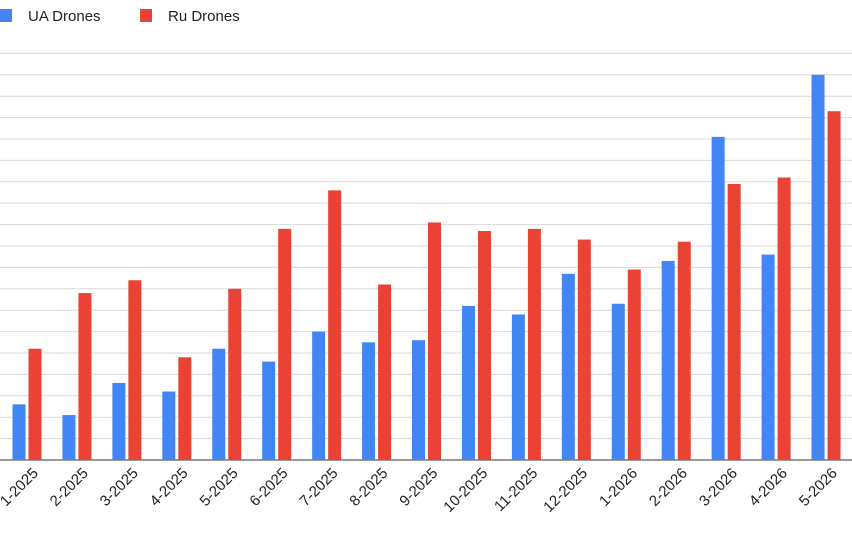  What do you see at coordinates (818, 487) in the screenshot?
I see `x-tick-label: 5-2026` at bounding box center [818, 487].